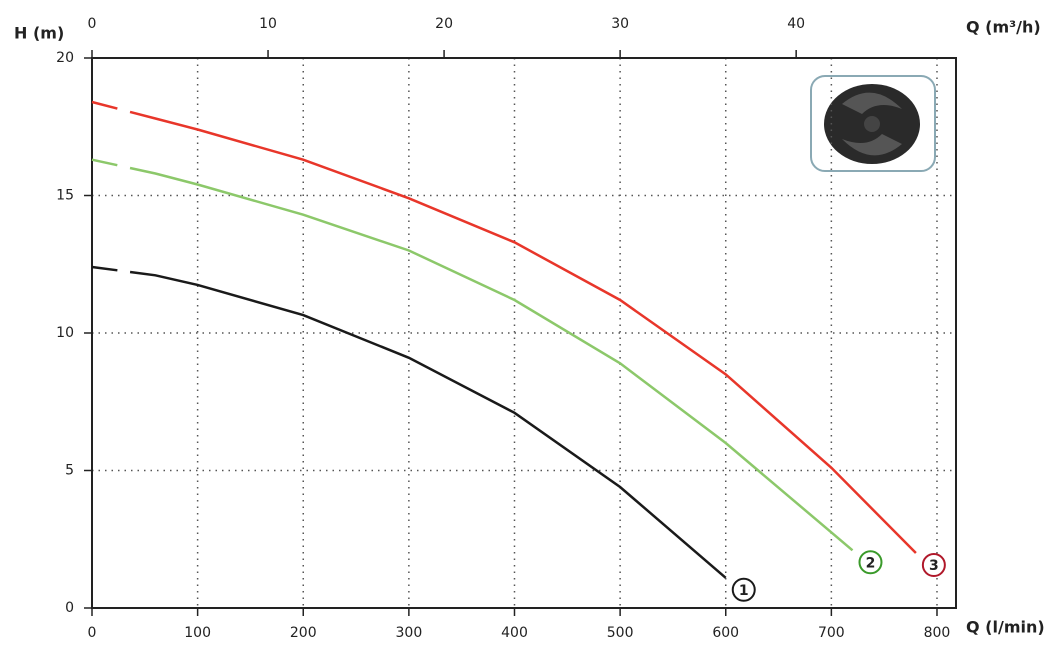 This screenshot has height=659, width=1064. I want to click on x2-tick-label: 30, so click(620, 24).